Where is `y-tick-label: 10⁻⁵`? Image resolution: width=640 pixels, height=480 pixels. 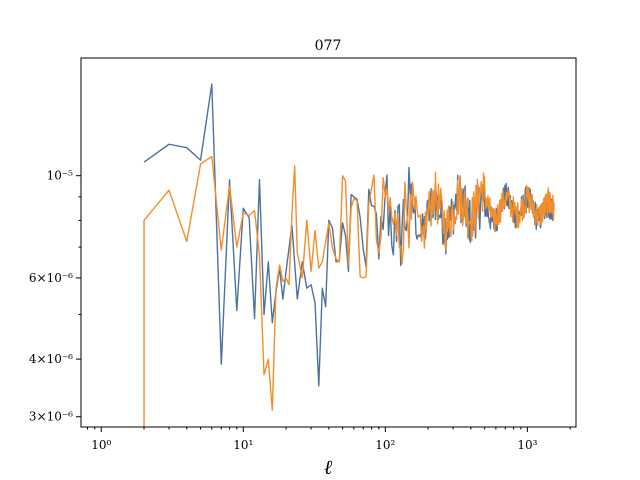
y-tick-label: 10⁻⁵ is located at coordinates (60, 176).